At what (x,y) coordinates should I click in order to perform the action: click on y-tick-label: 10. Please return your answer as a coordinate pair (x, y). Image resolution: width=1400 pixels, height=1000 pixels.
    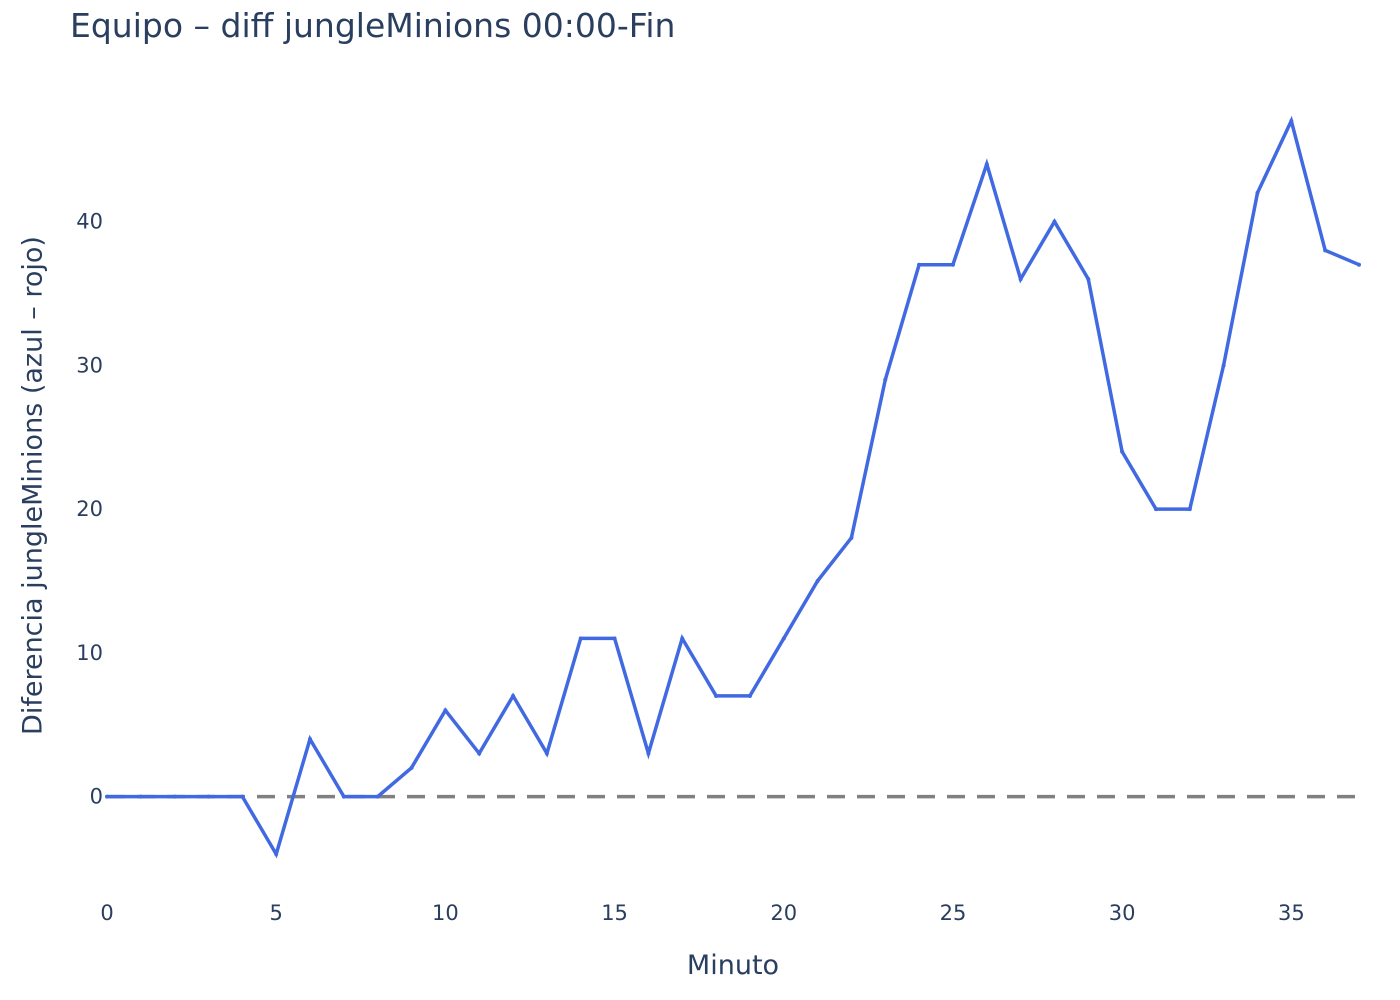
    Looking at the image, I should click on (89, 653).